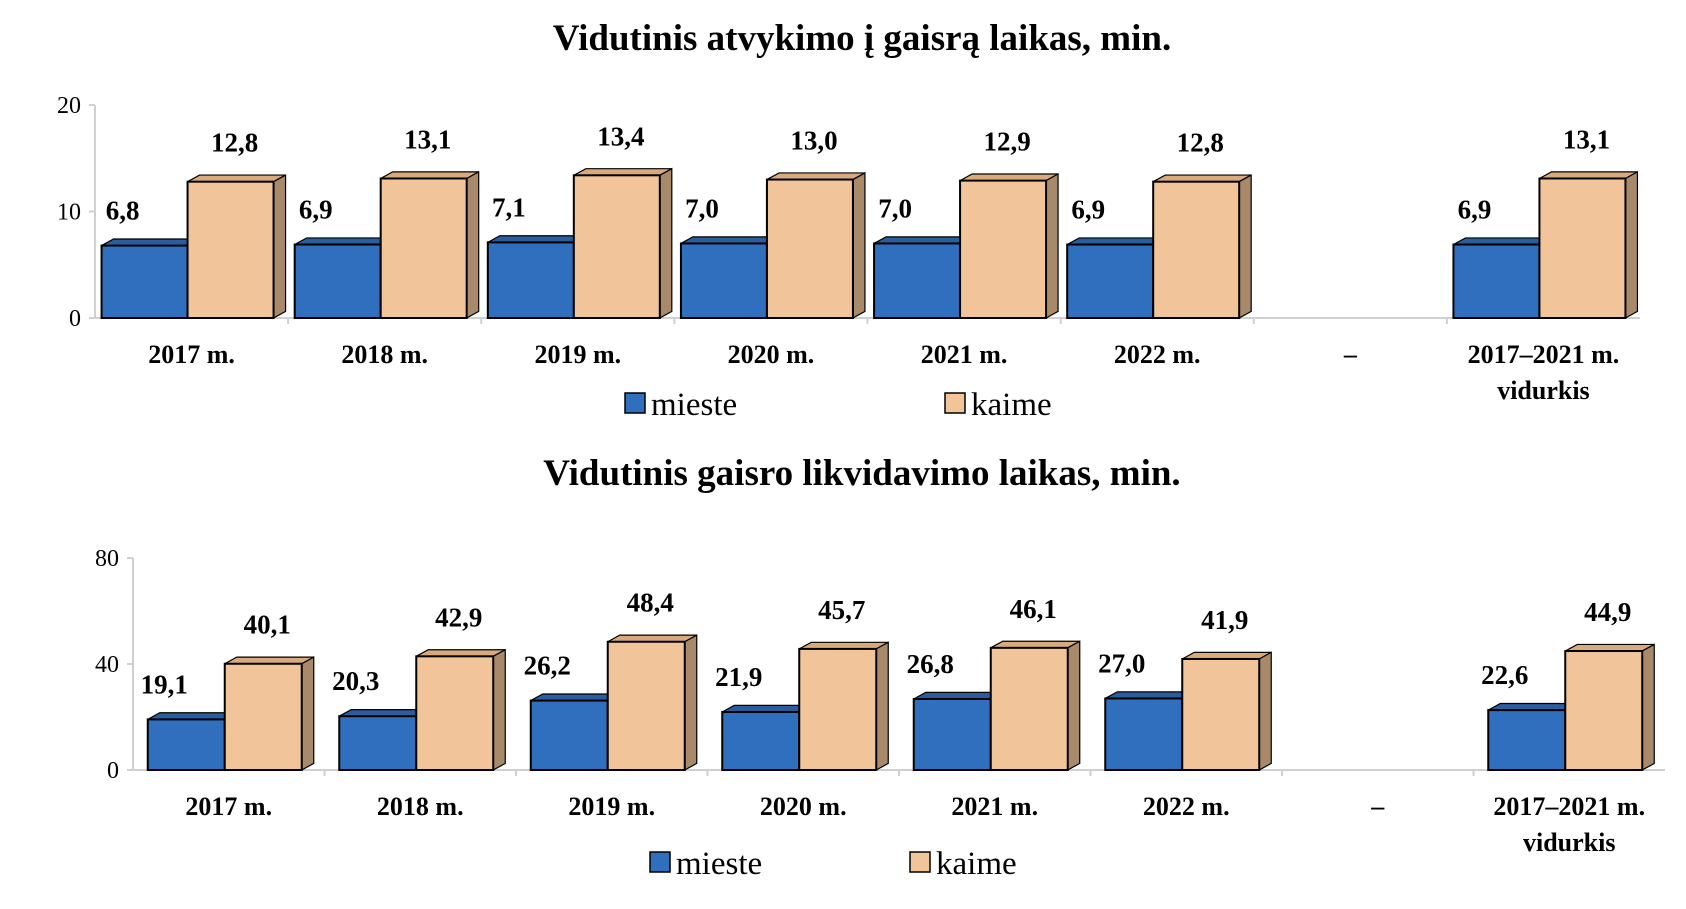 This screenshot has width=1686, height=909. I want to click on data-label: 7,0, so click(702, 208).